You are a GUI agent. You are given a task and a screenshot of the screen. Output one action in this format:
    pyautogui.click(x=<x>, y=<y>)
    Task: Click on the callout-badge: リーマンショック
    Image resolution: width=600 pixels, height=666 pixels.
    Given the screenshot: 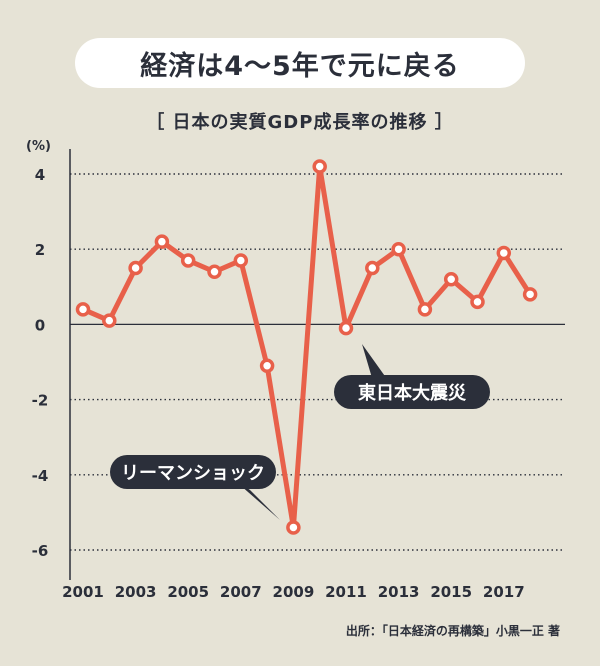 What is the action you would take?
    pyautogui.click(x=195, y=487)
    